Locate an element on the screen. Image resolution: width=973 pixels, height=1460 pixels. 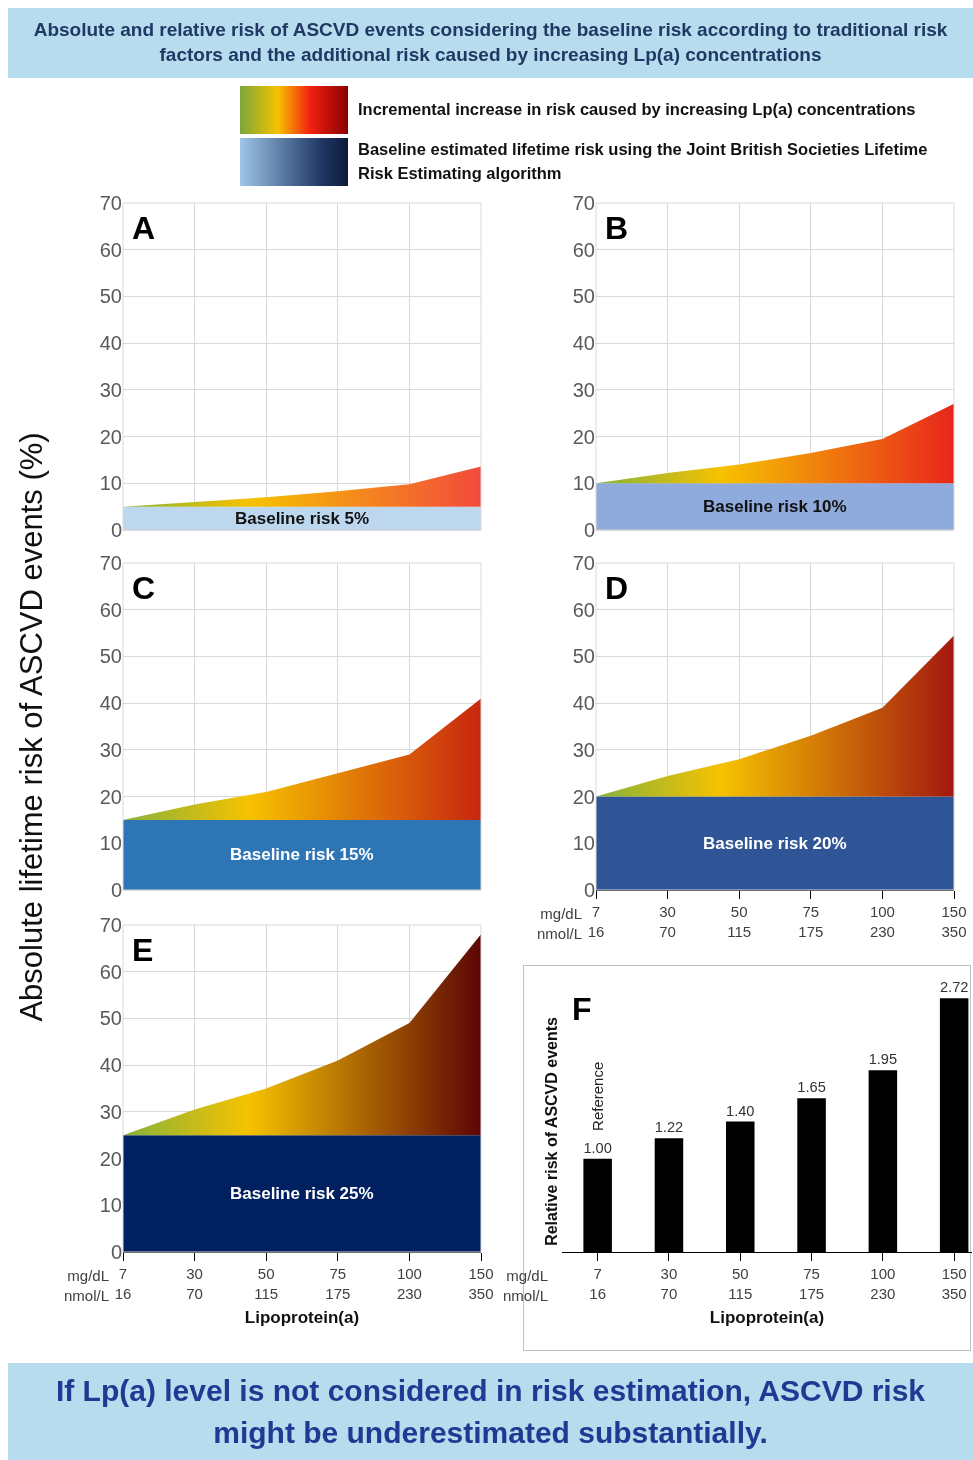
data-label: 1.40 is located at coordinates (740, 1110).